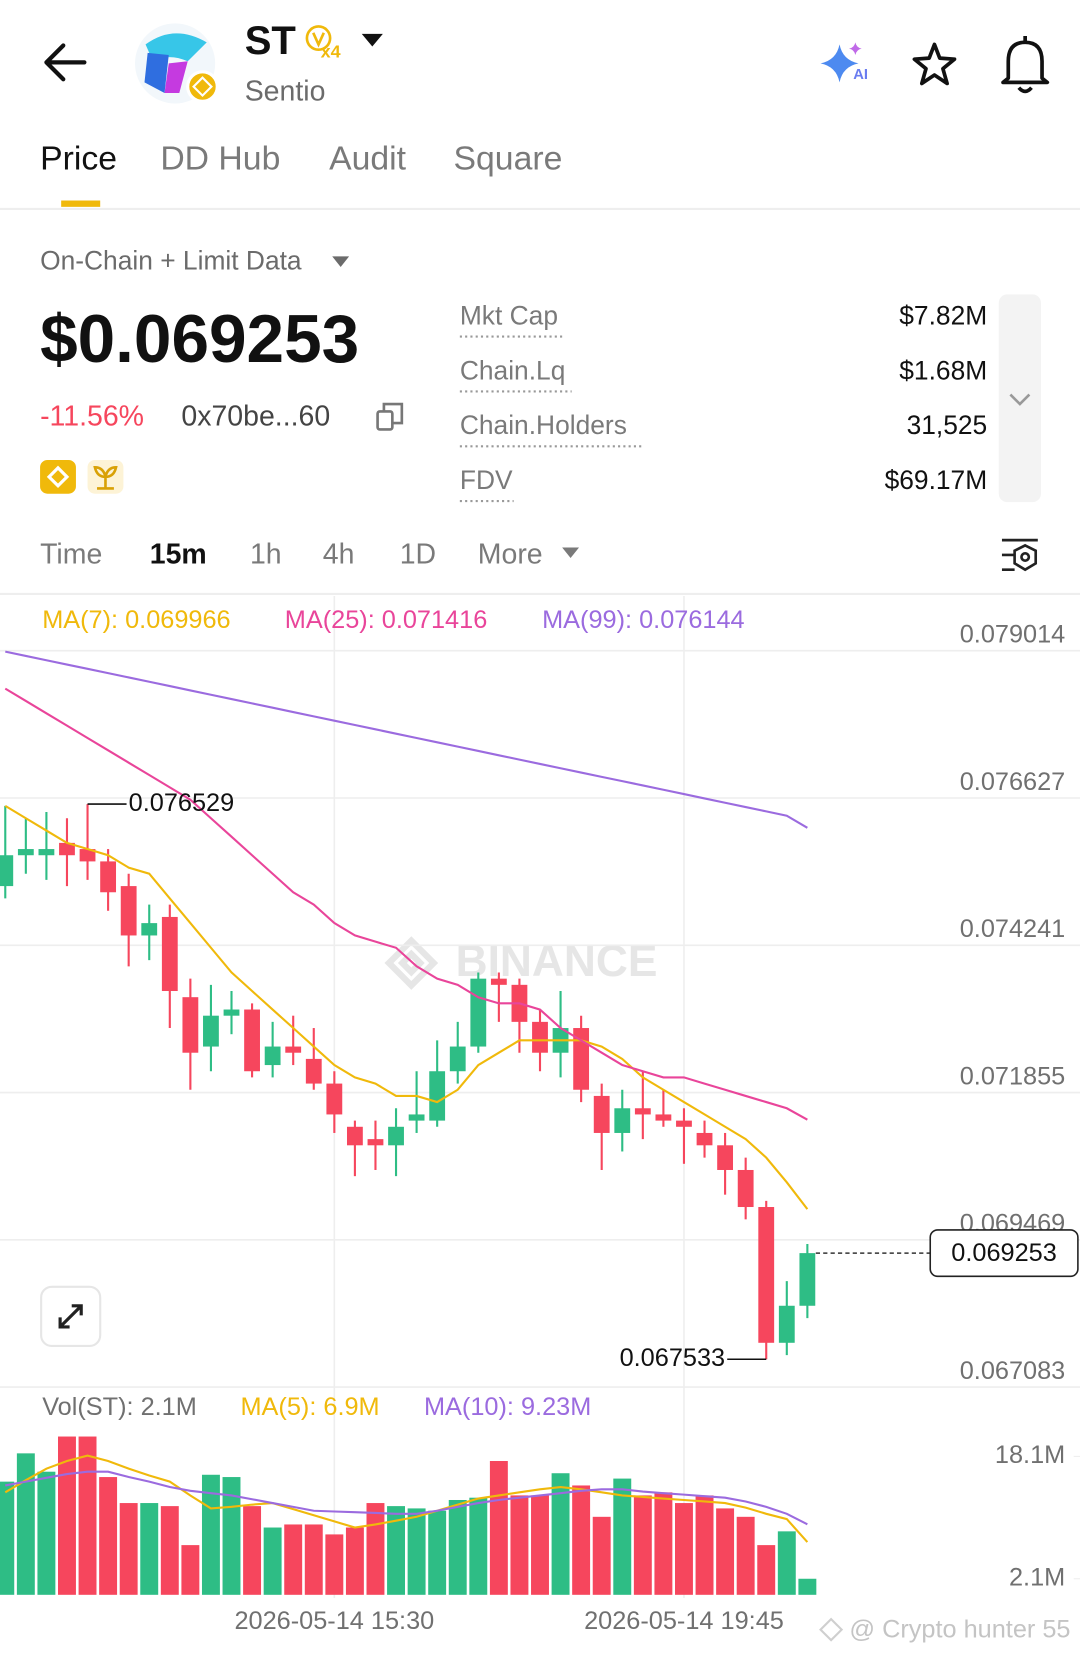 Image resolution: width=1080 pixels, height=1654 pixels. What do you see at coordinates (543, 425) in the screenshot?
I see `stat-label: Chain.Holders` at bounding box center [543, 425].